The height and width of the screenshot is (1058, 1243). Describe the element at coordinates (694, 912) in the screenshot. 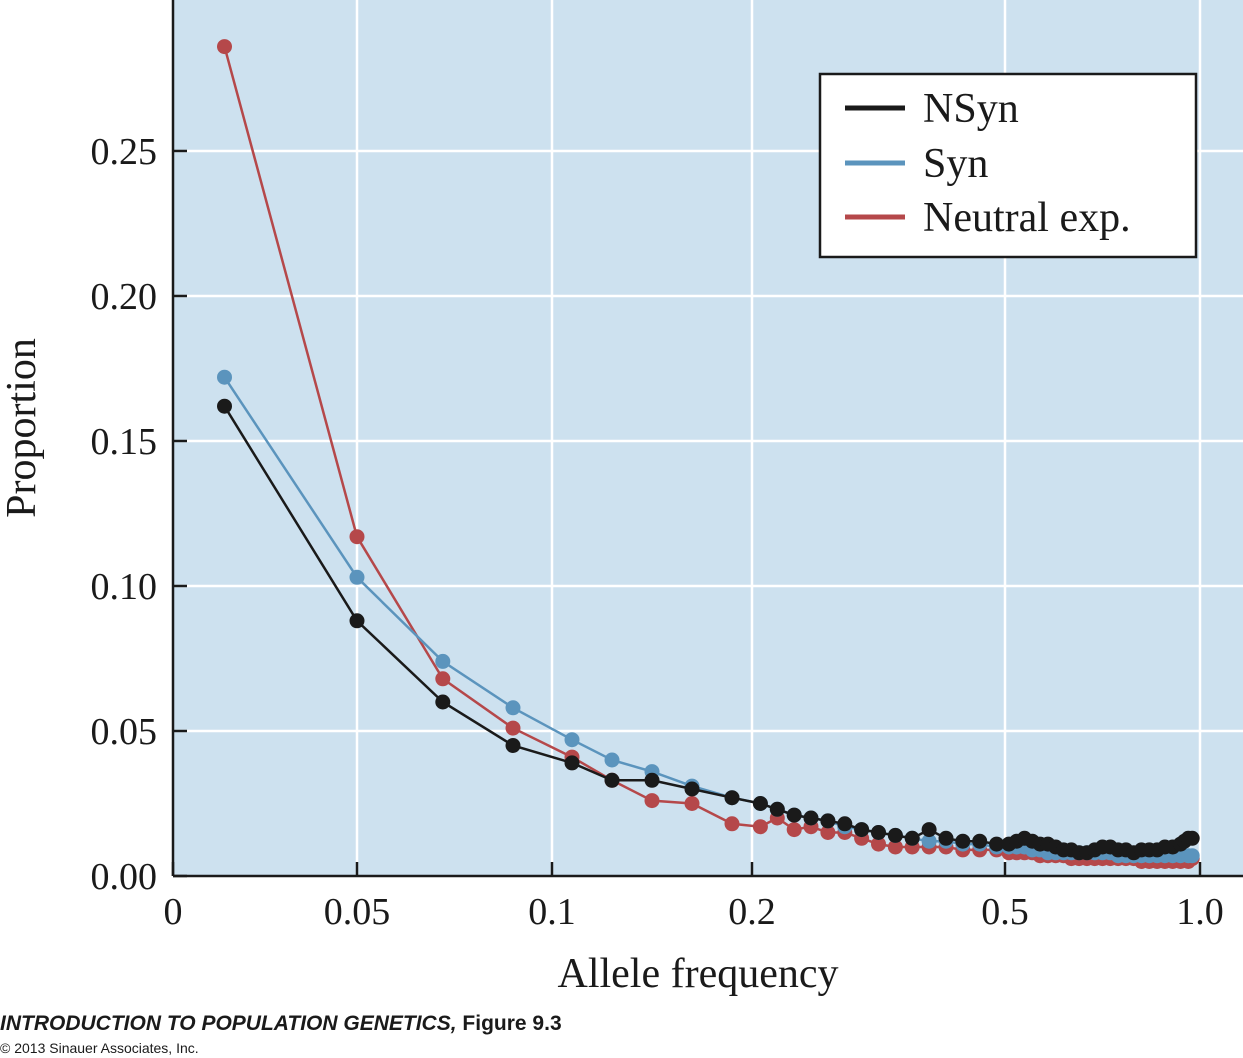

I see `x-tick-labels: 0 0.05 0.1 0.2 0.5 1.0` at that location.